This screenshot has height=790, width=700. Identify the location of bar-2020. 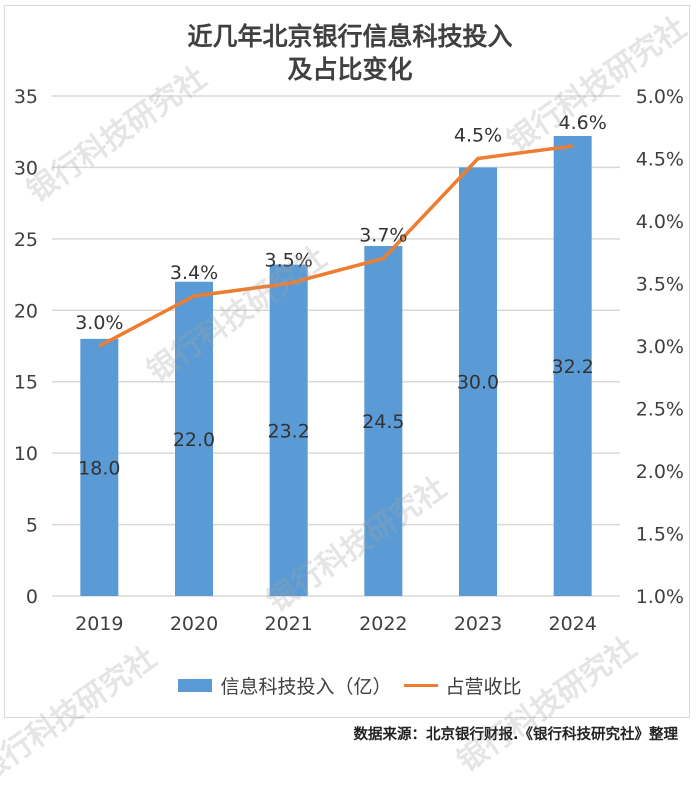
(194, 438).